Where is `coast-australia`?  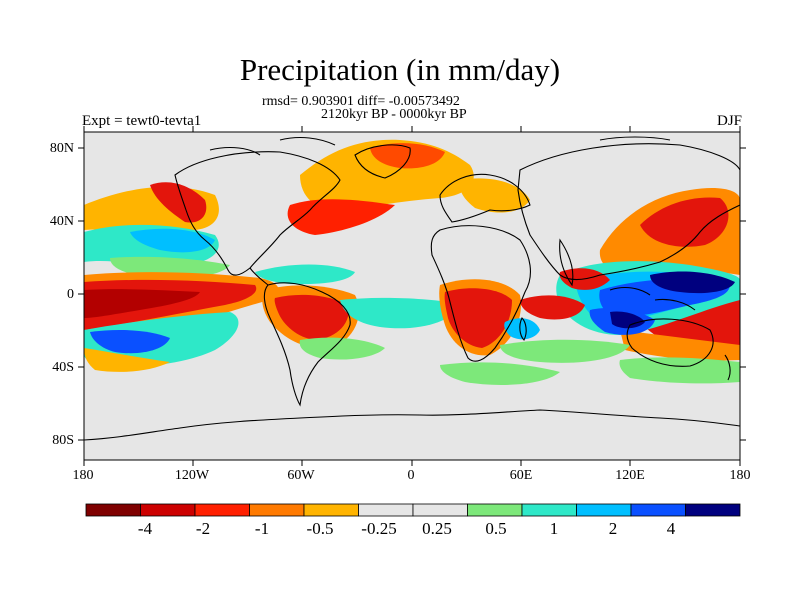 coast-australia is located at coordinates (670, 342).